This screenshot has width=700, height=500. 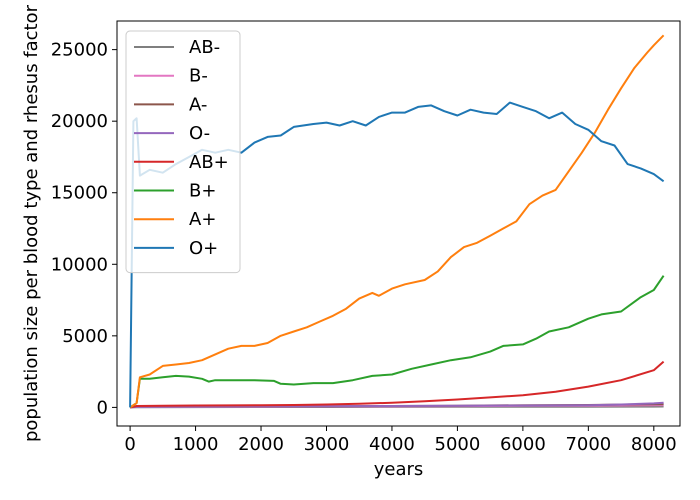 What do you see at coordinates (209, 162) in the screenshot?
I see `legend-label: AB+` at bounding box center [209, 162].